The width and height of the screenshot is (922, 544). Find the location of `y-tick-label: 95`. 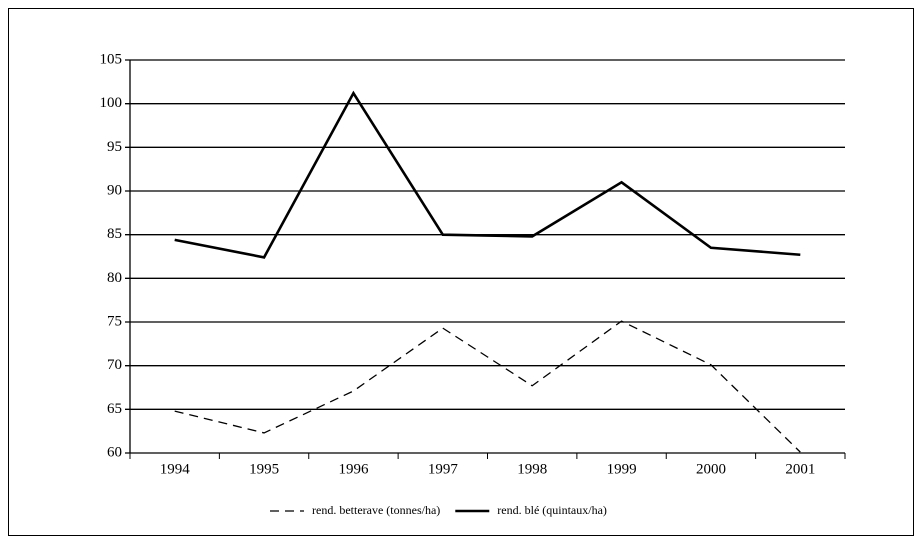

y-tick-label: 95 is located at coordinates (114, 147).